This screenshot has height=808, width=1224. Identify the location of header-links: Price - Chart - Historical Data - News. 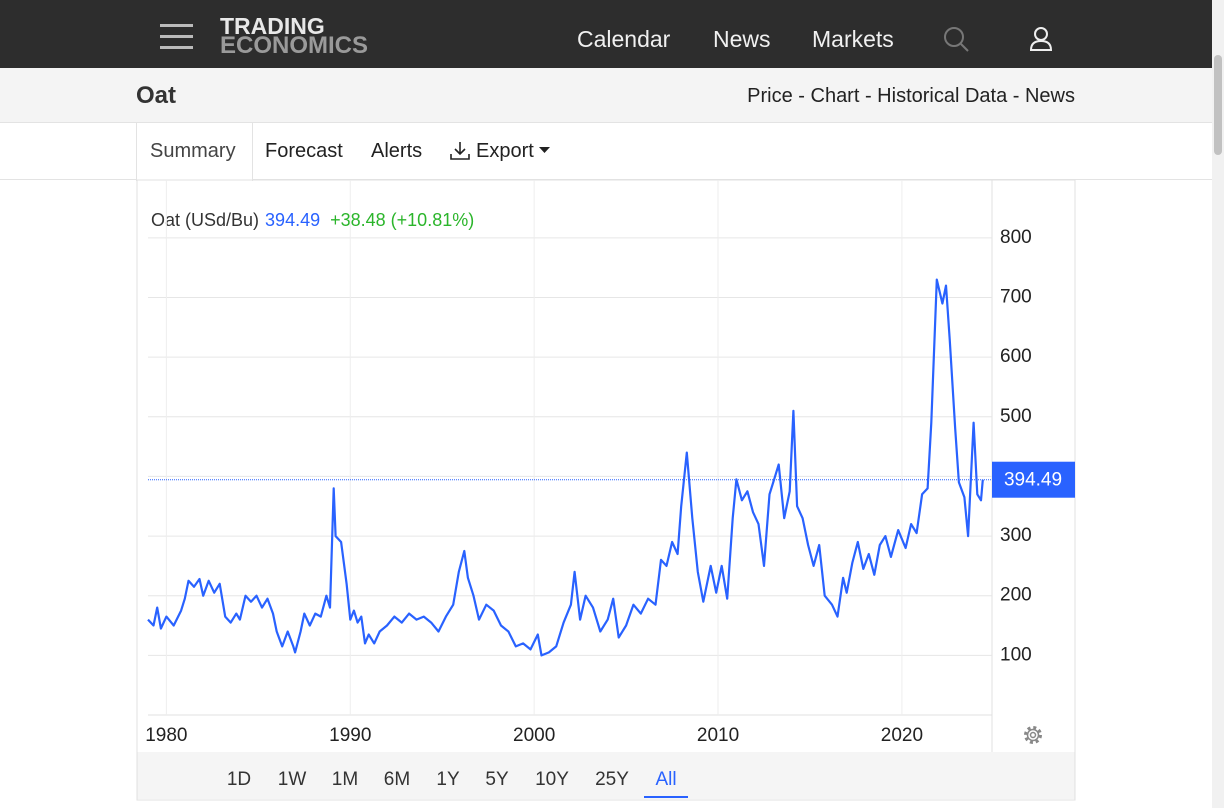
(911, 96).